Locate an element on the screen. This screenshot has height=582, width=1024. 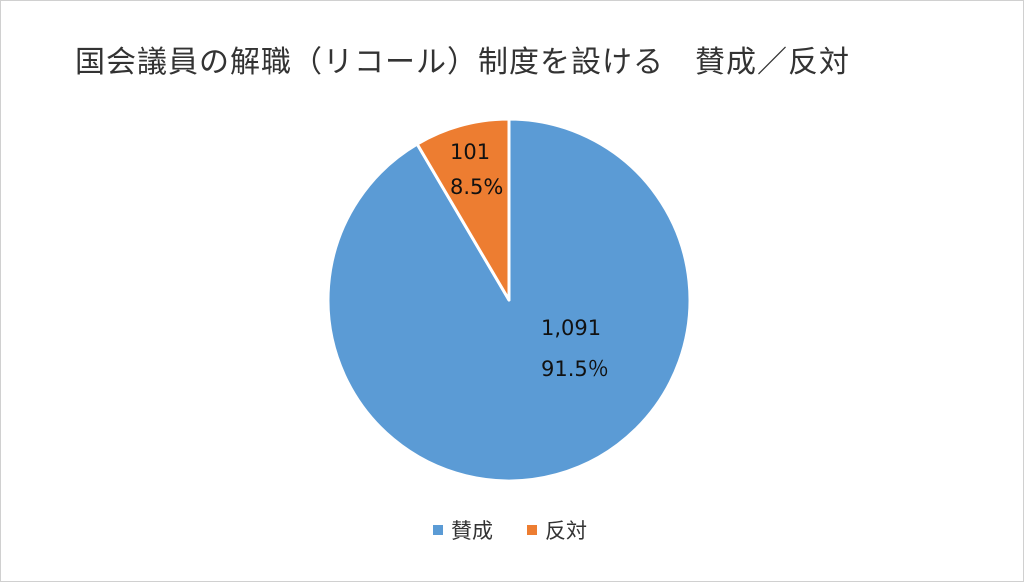
data-label-percent-disagree: 8.5% is located at coordinates (477, 187).